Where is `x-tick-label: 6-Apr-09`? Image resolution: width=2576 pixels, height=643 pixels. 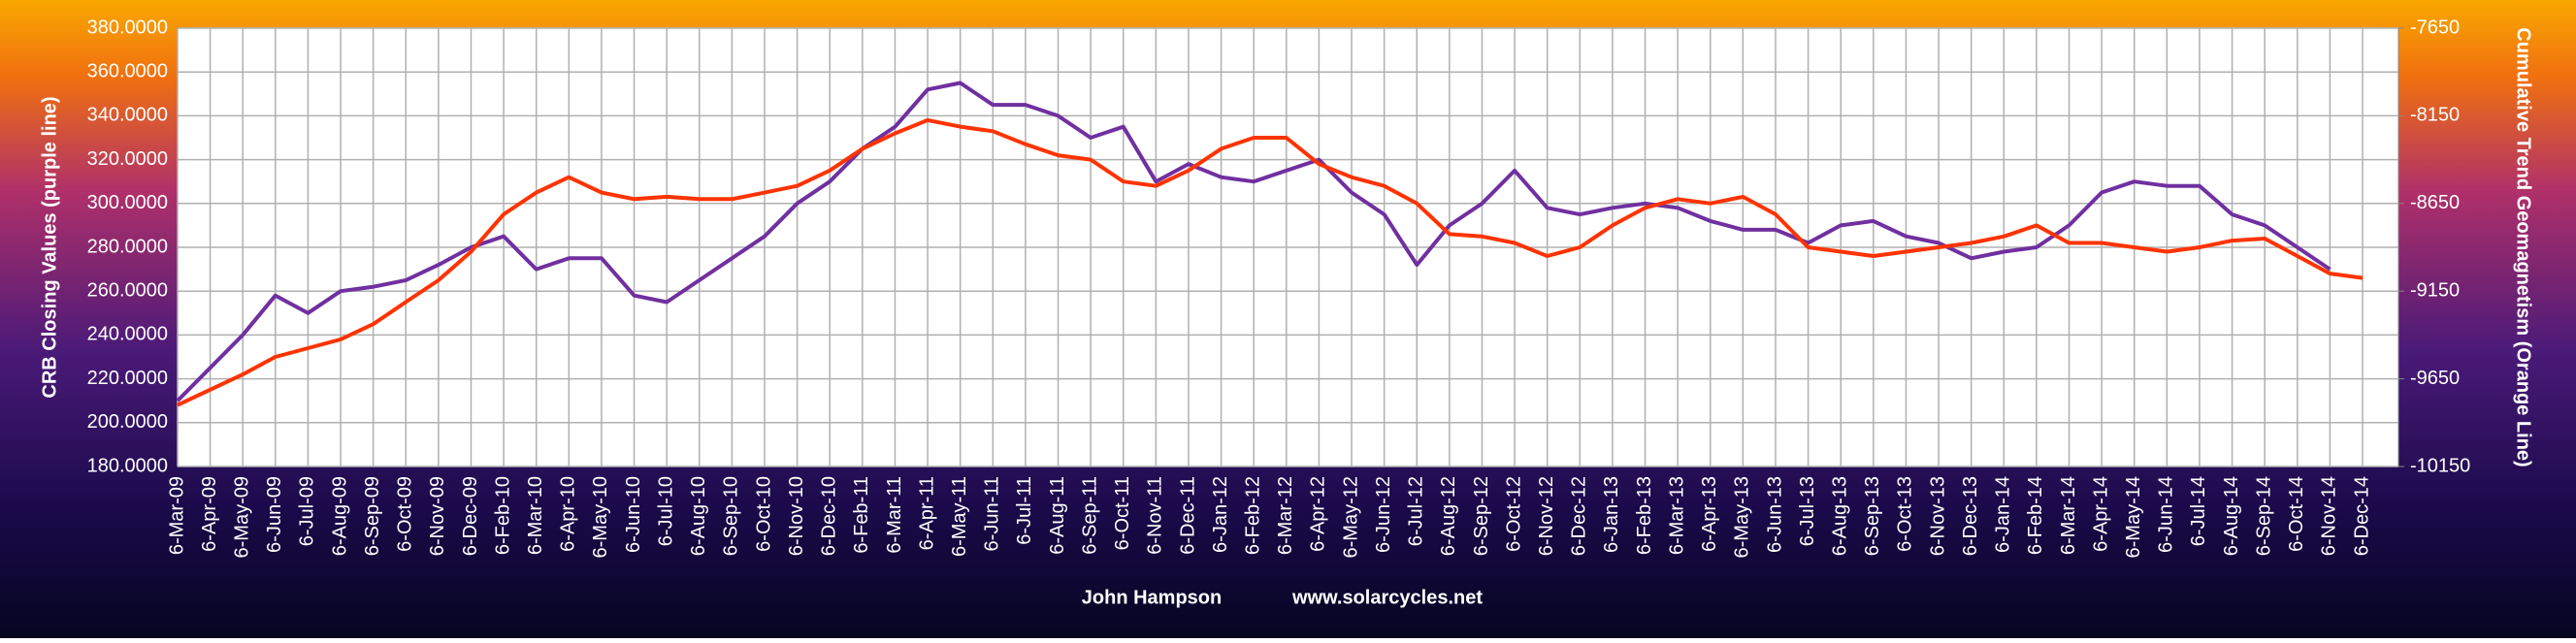
x-tick-label: 6-Apr-09 is located at coordinates (210, 514).